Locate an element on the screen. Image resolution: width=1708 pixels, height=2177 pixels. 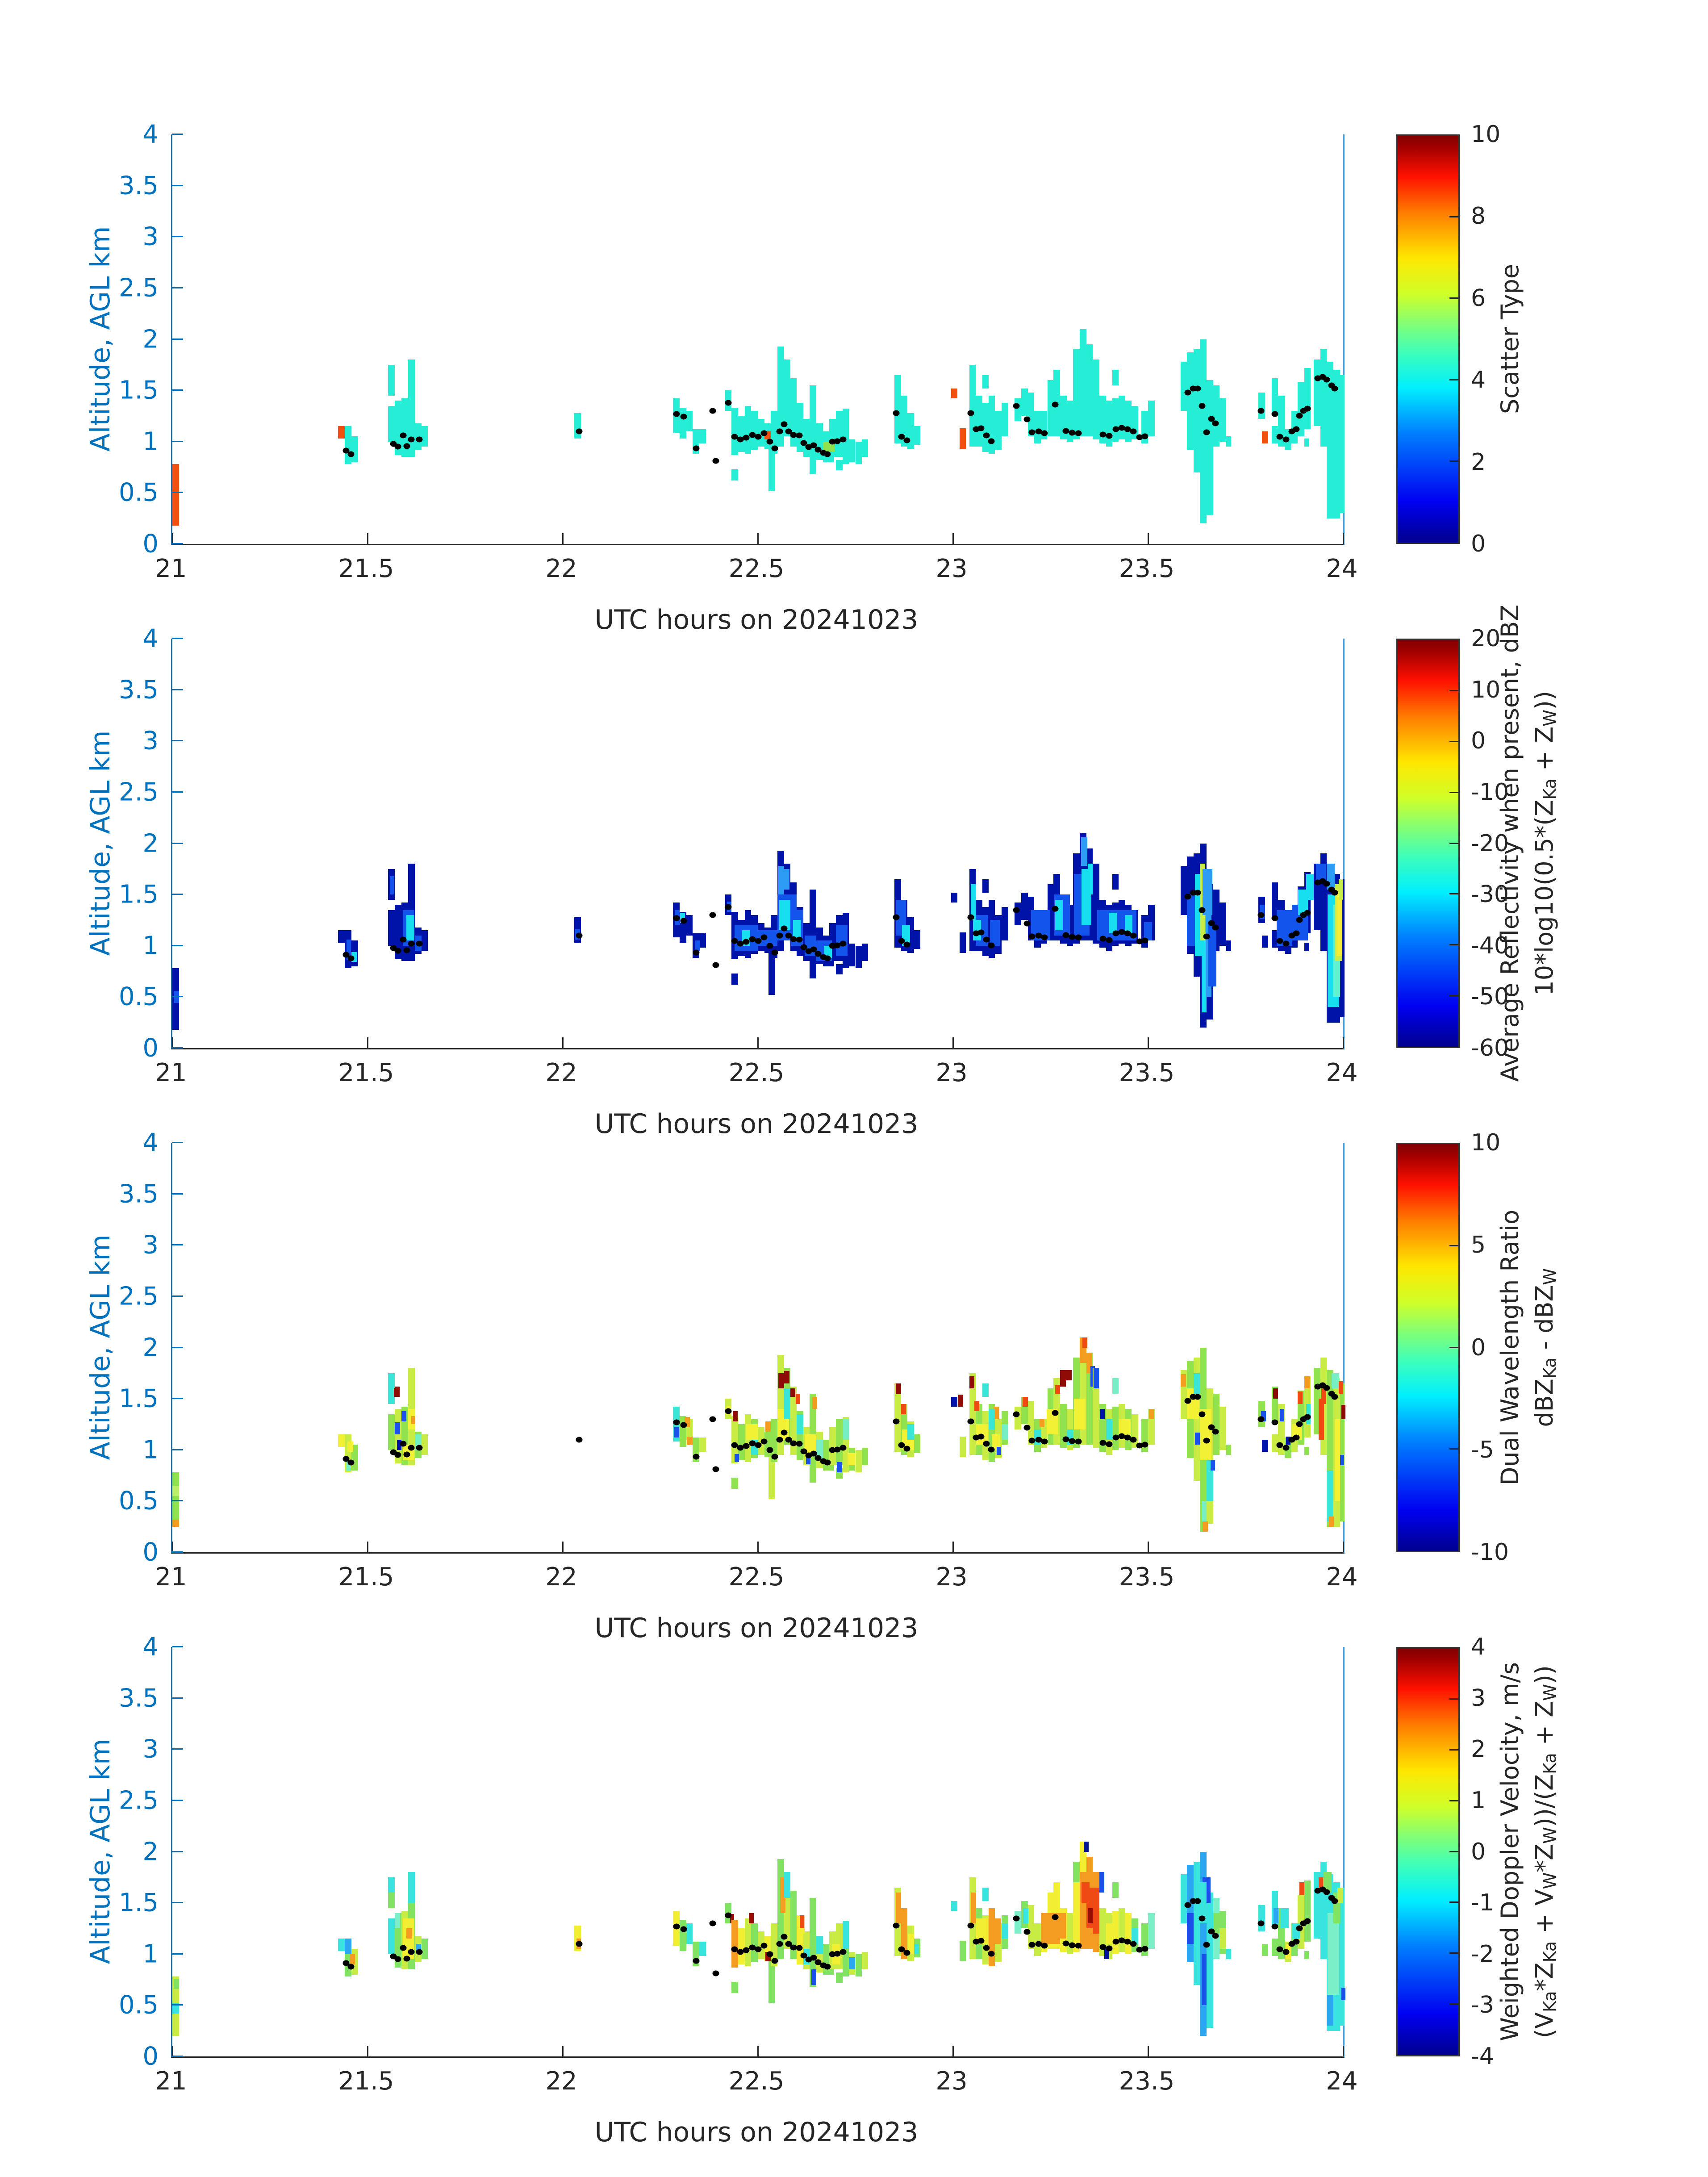
x-tick-label: 21.5 is located at coordinates (366, 1577).